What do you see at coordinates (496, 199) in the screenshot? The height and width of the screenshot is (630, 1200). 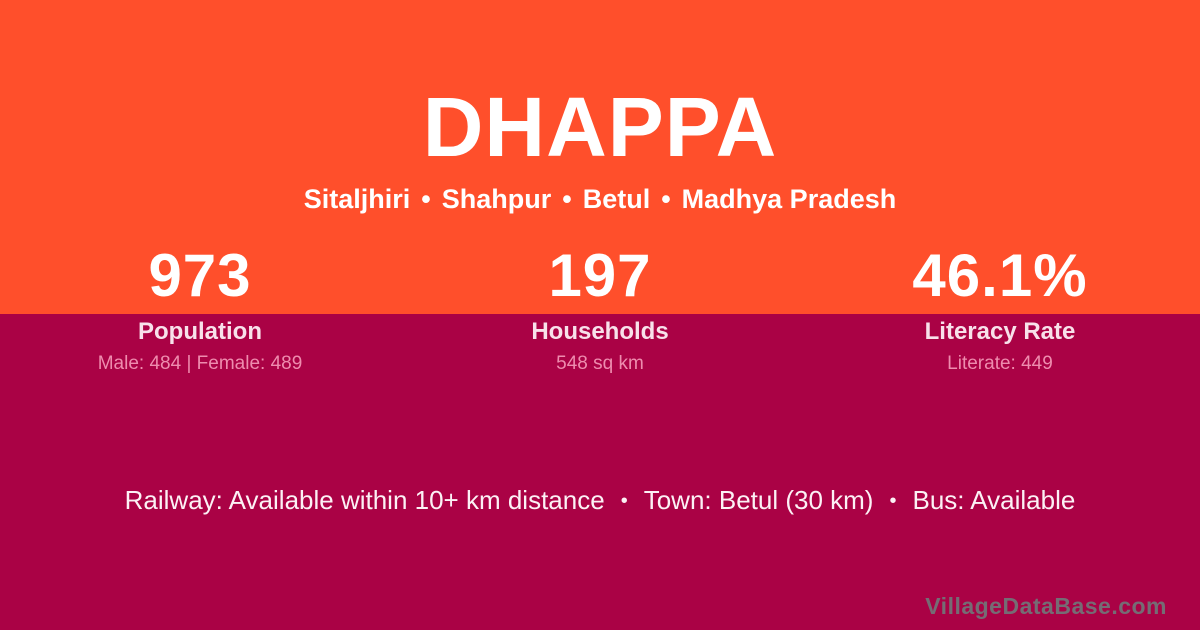 I see `location-tehsil: Shahpur` at bounding box center [496, 199].